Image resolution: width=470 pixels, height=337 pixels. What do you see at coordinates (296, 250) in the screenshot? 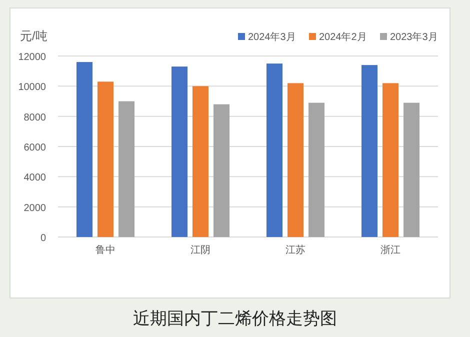
I see `x-tick-label: 江苏` at bounding box center [296, 250].